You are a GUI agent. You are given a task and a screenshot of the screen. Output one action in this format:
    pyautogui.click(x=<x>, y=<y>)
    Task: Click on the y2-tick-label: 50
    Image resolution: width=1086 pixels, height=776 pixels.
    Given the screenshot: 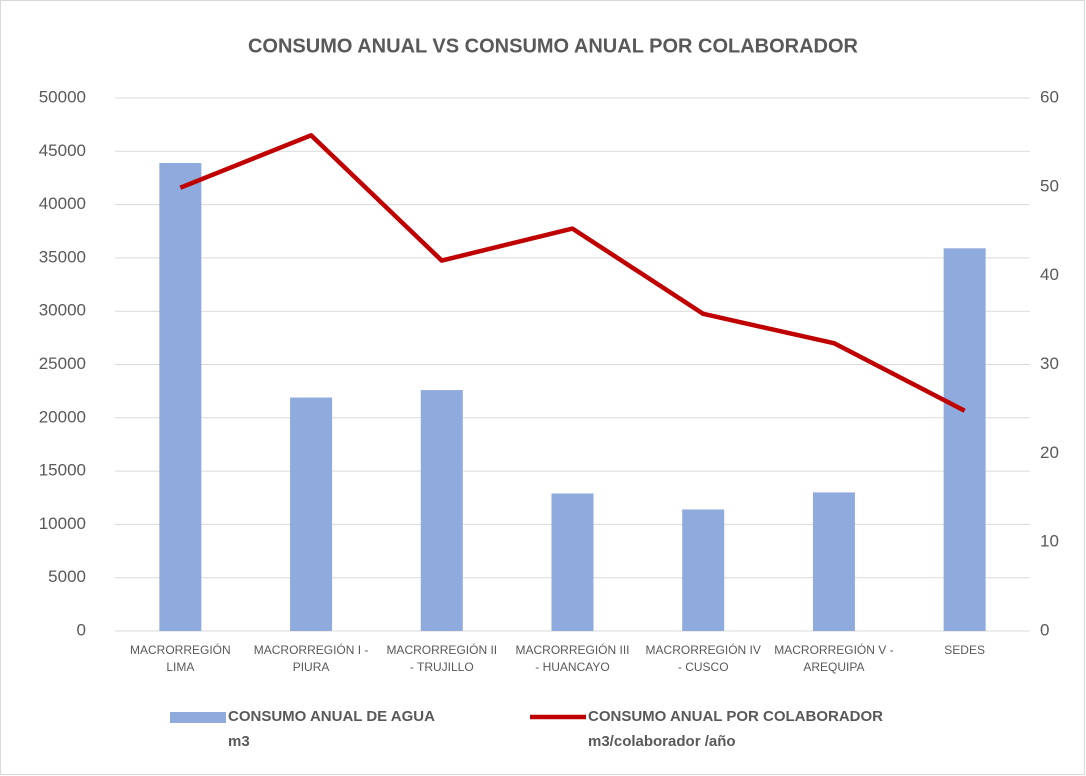 What is the action you would take?
    pyautogui.click(x=1049, y=185)
    